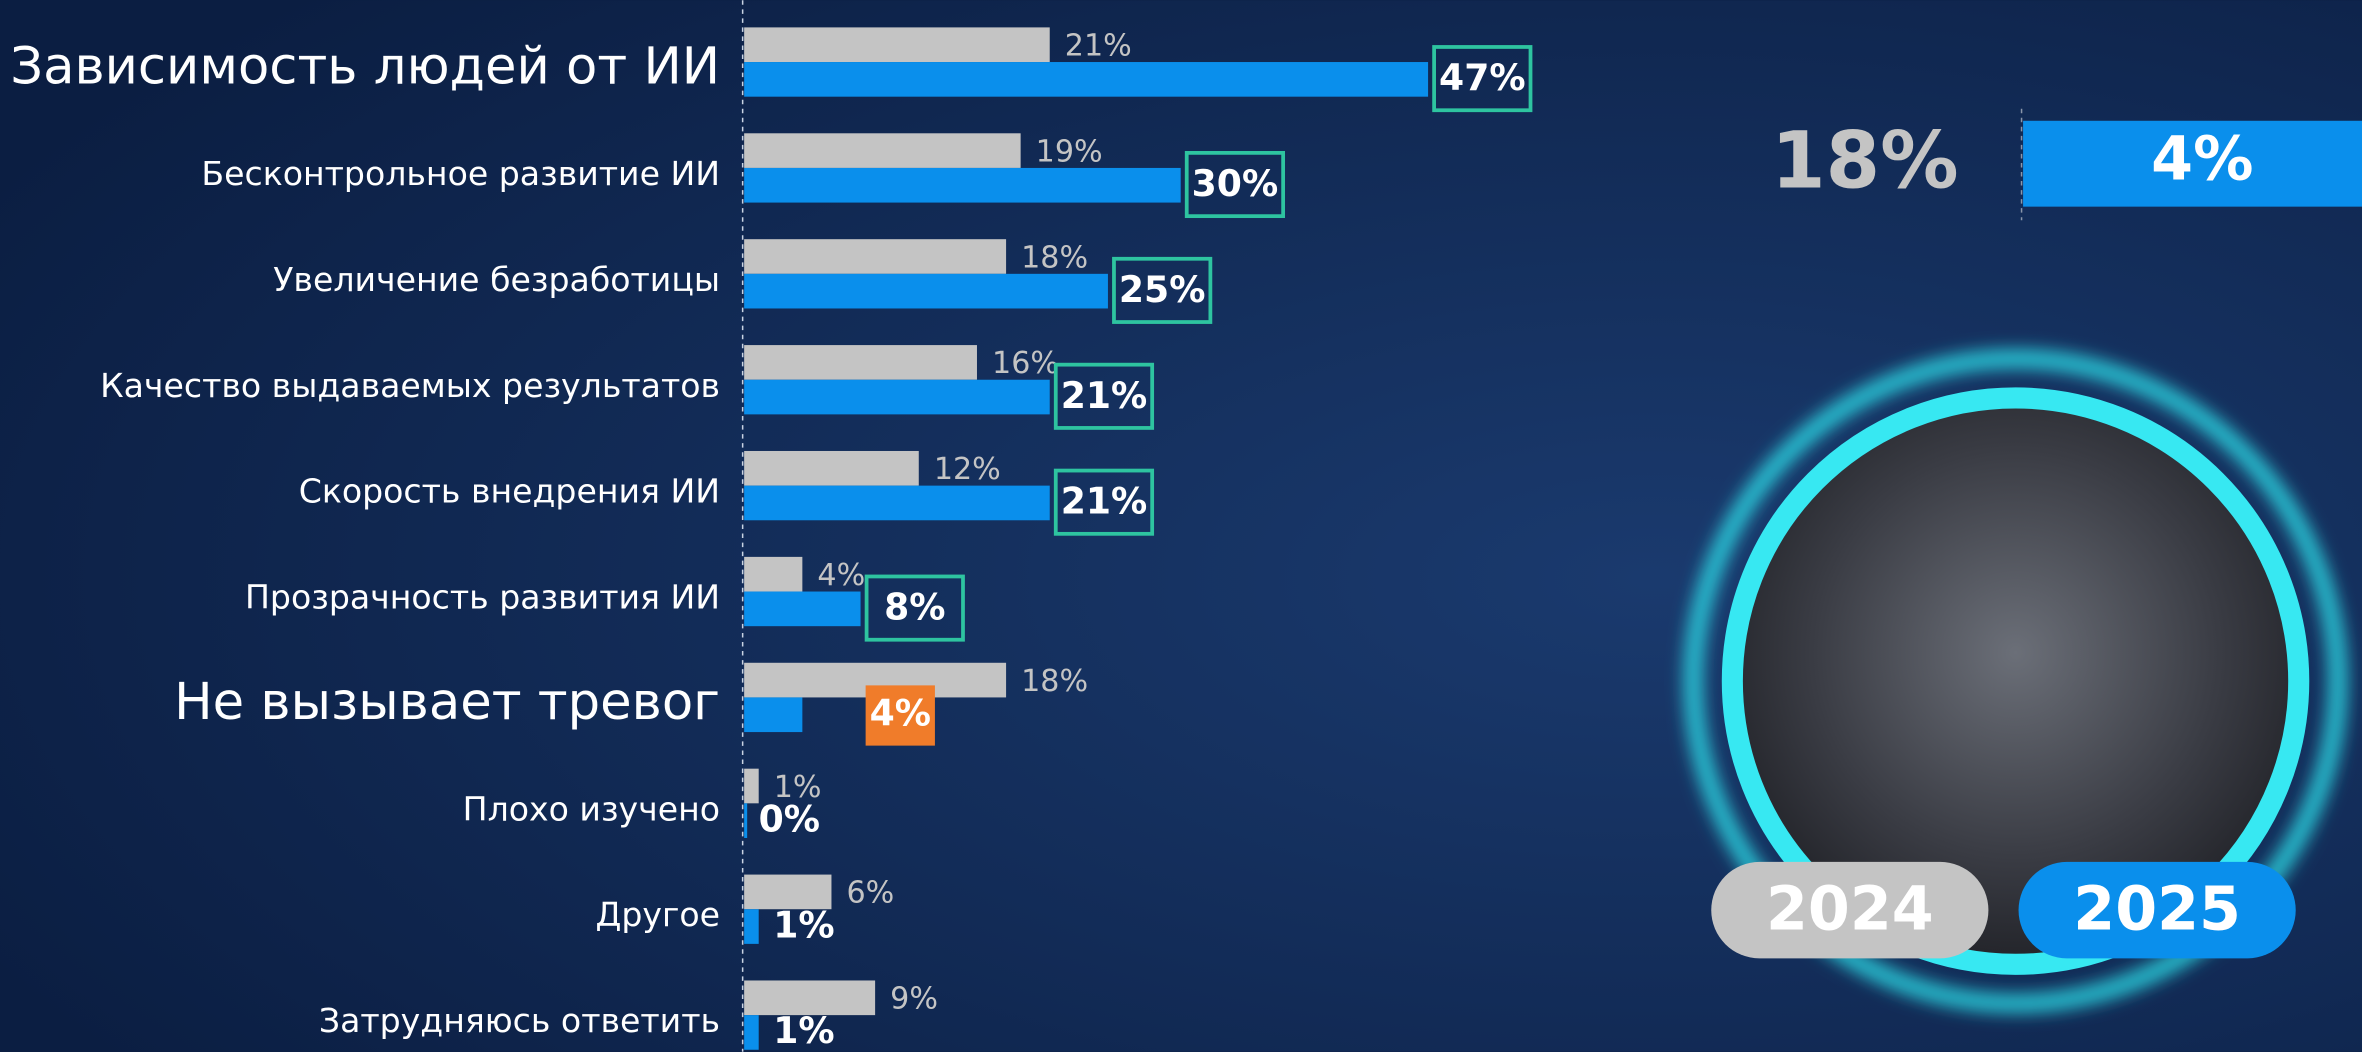 The height and width of the screenshot is (1052, 2362). What do you see at coordinates (410, 385) in the screenshot?
I see `category-label: Качество выдаваемых результатов` at bounding box center [410, 385].